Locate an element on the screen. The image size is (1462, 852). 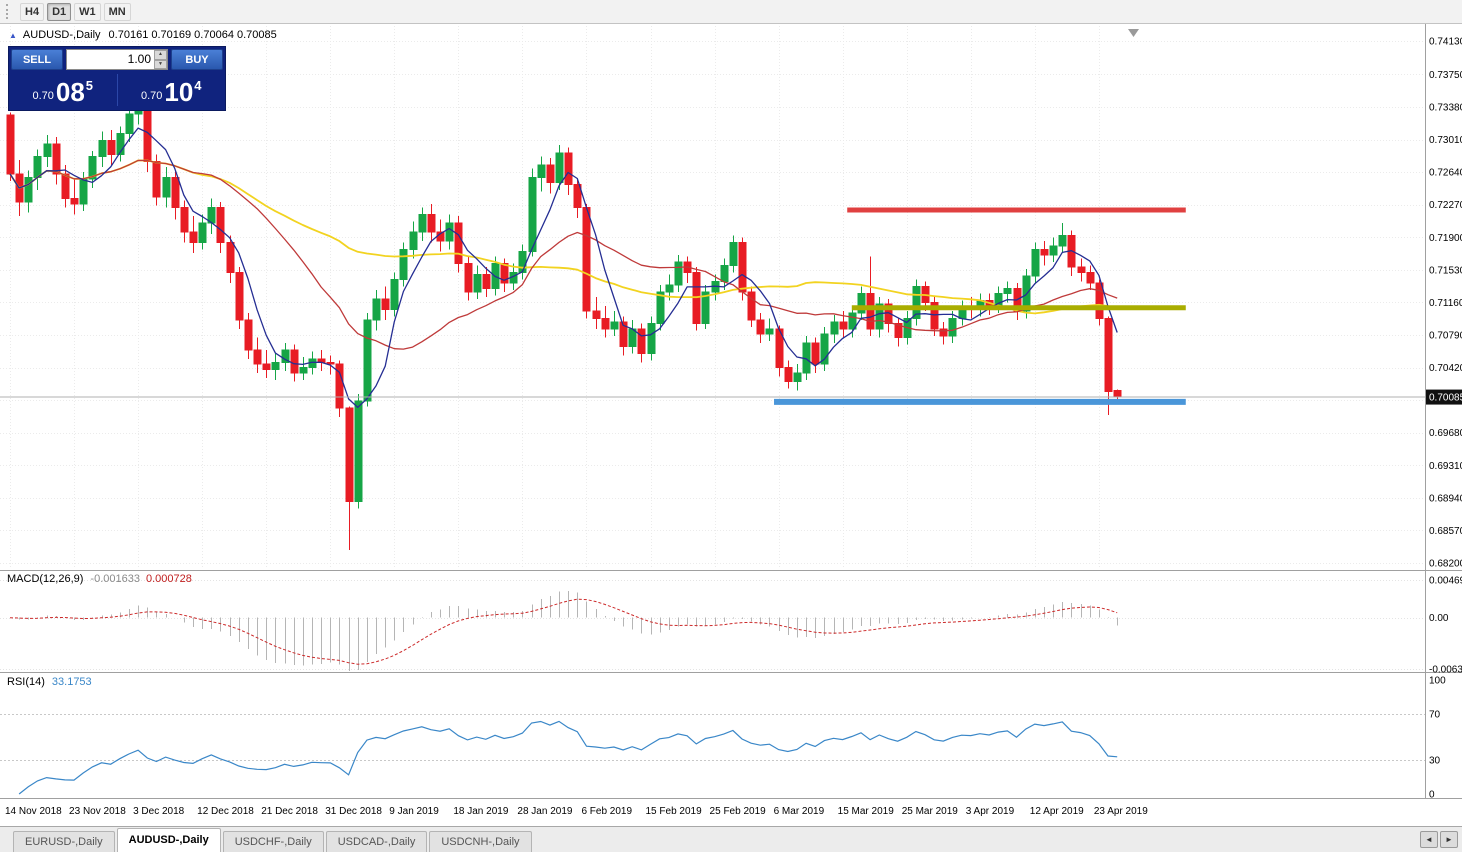
svg-text: 6 Feb 2019 is located at coordinates (606, 811).